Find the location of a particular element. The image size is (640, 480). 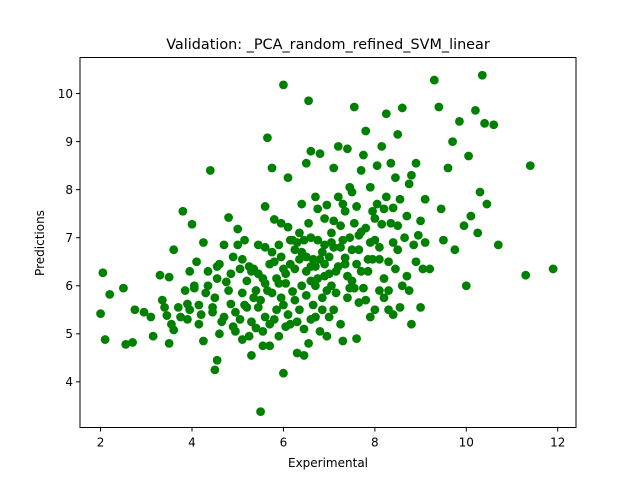

y-tick-label: 9 is located at coordinates (69, 142).